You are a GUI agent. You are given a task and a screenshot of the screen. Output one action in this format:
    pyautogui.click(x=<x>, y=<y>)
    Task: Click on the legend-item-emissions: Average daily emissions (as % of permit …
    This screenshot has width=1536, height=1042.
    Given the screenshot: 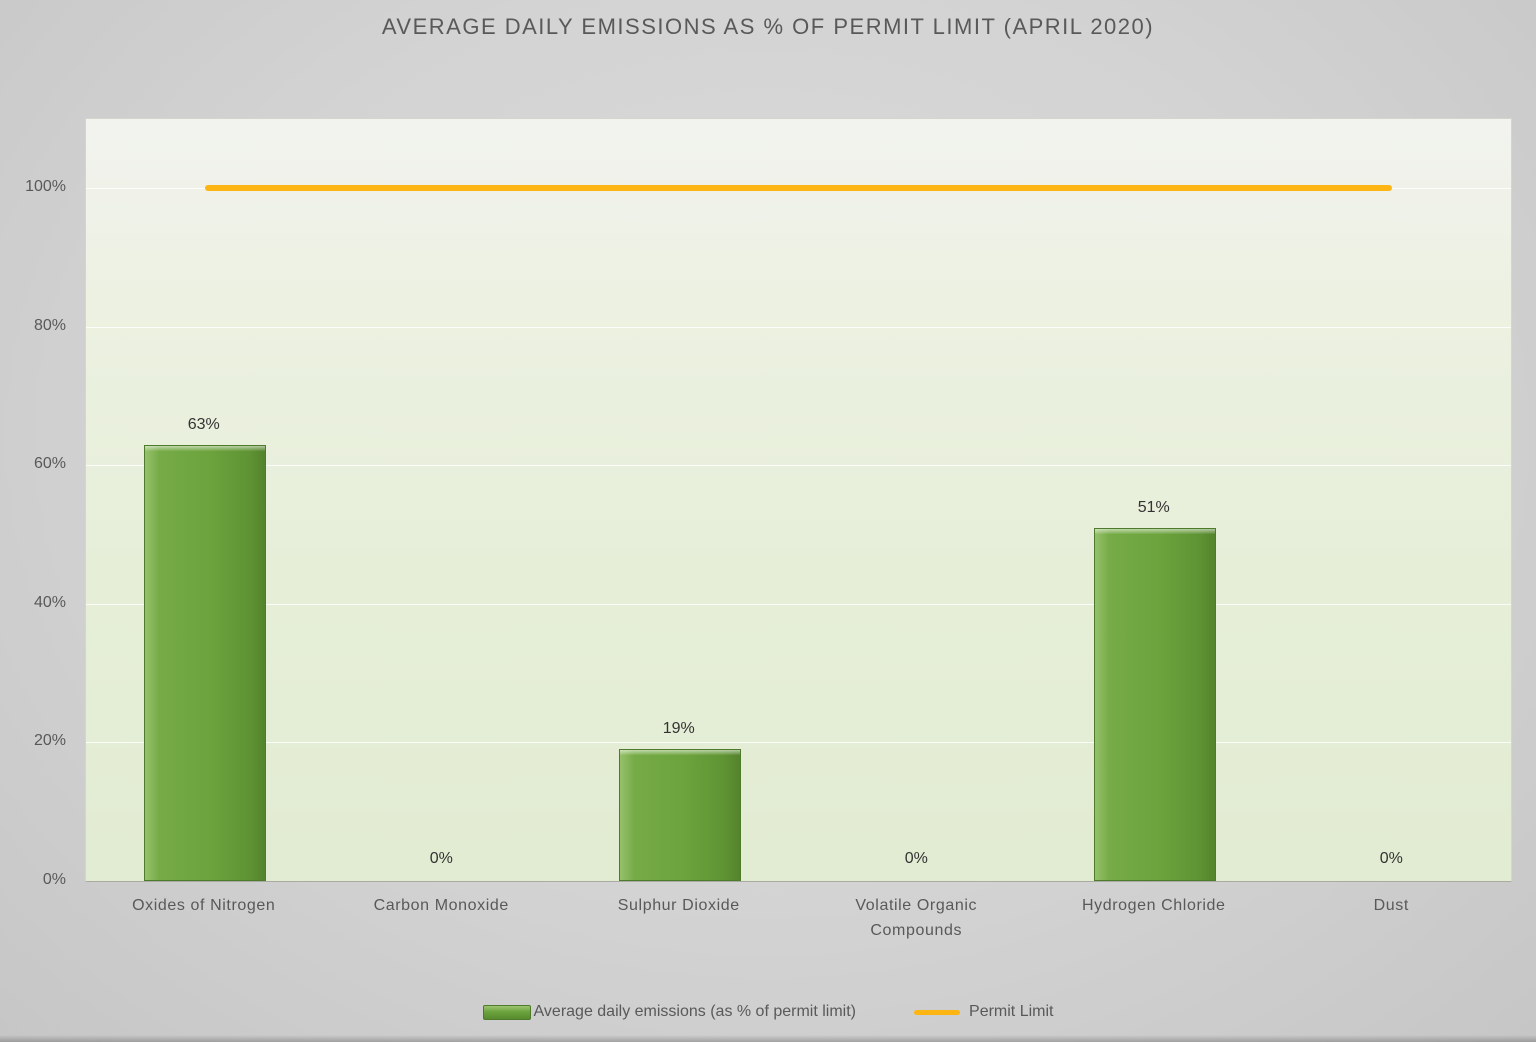 What is the action you would take?
    pyautogui.click(x=669, y=1012)
    